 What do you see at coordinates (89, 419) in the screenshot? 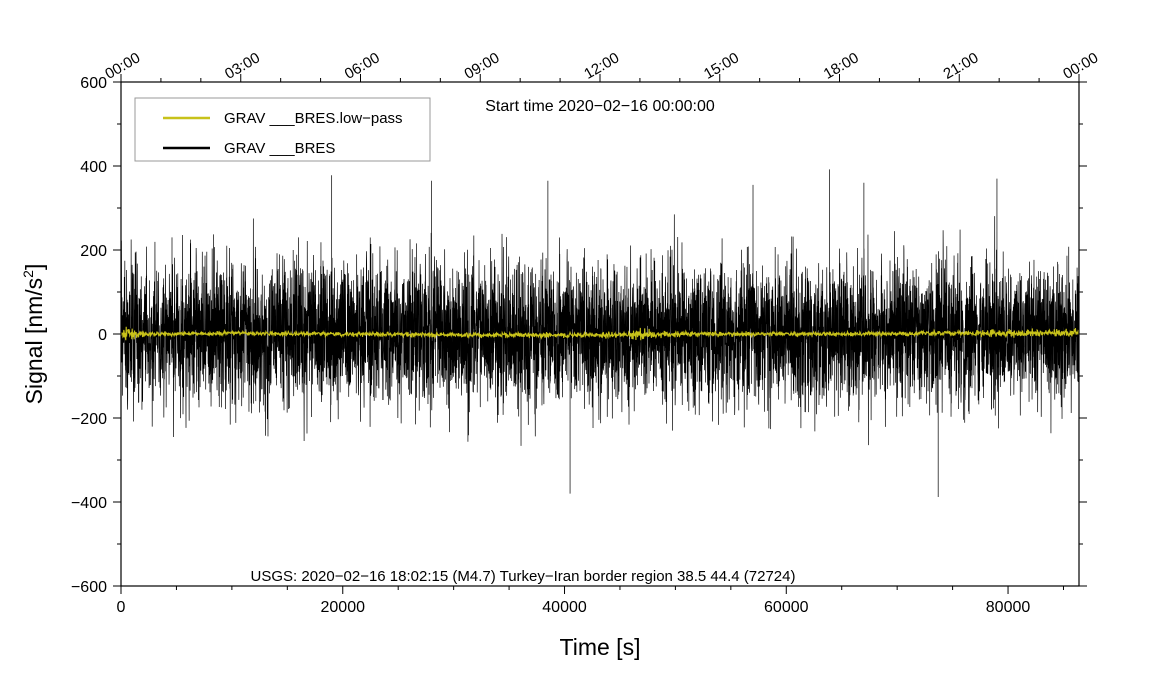
I see `y-tick-label: −200` at bounding box center [89, 419].